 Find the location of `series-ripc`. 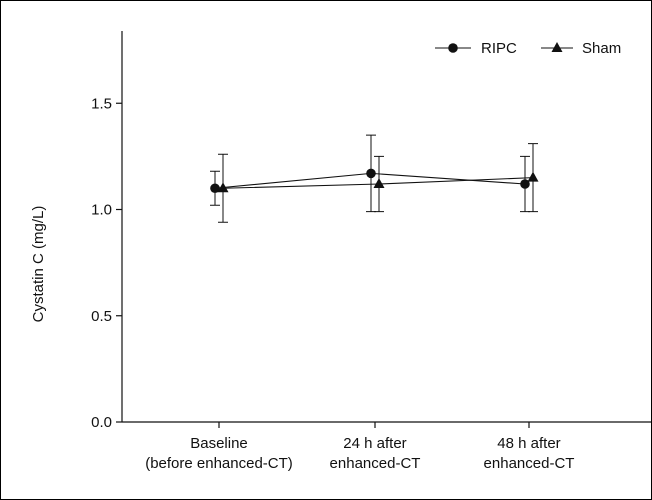

series-ripc is located at coordinates (370, 173).